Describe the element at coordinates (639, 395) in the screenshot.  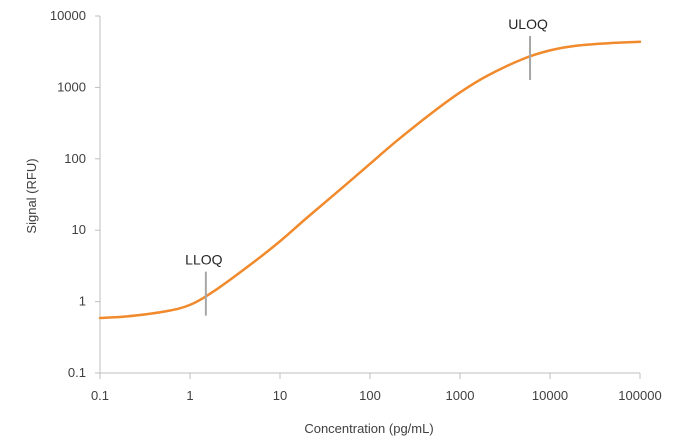
I see `x-tick-label: 100000` at that location.